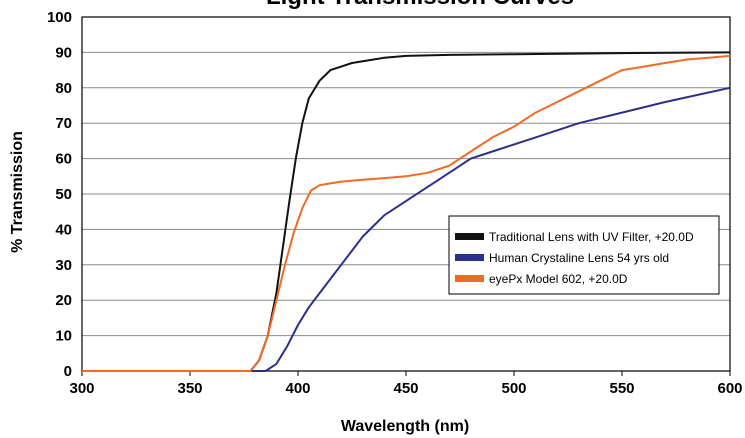  What do you see at coordinates (420, 5) in the screenshot?
I see `chart-title: Light Transmission Curves` at bounding box center [420, 5].